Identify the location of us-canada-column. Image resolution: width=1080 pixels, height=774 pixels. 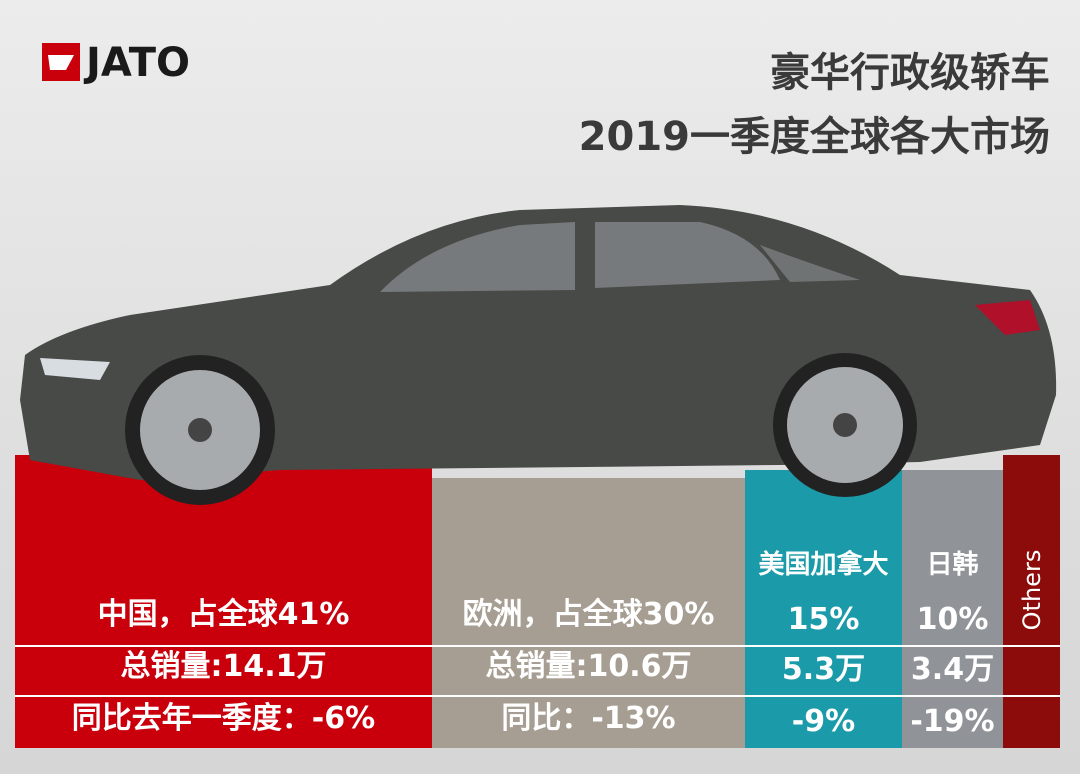
(823, 609).